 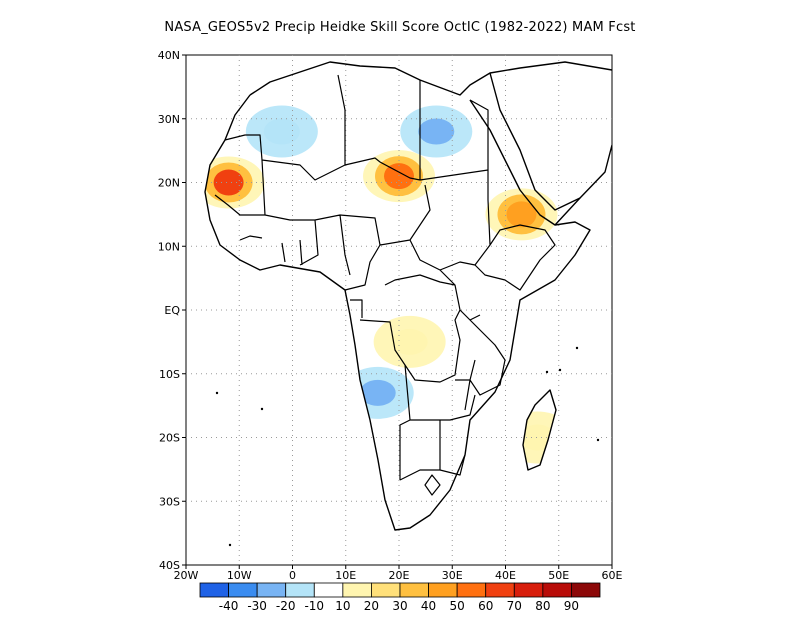 I want to click on lat-tick-label: 20N, so click(x=169, y=183).